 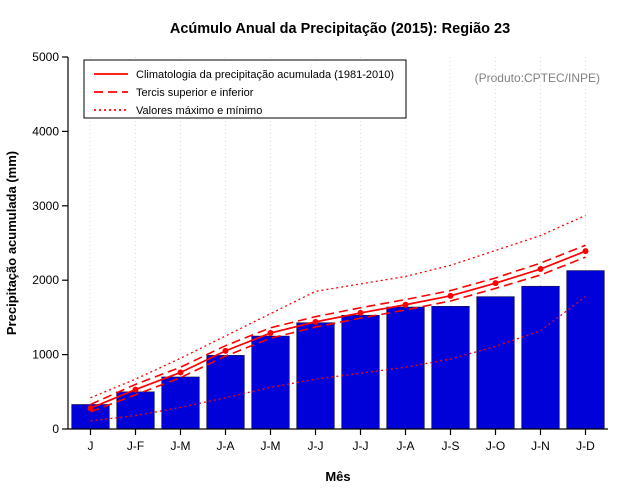 I want to click on x-axis-label: Mês, so click(x=337, y=476).